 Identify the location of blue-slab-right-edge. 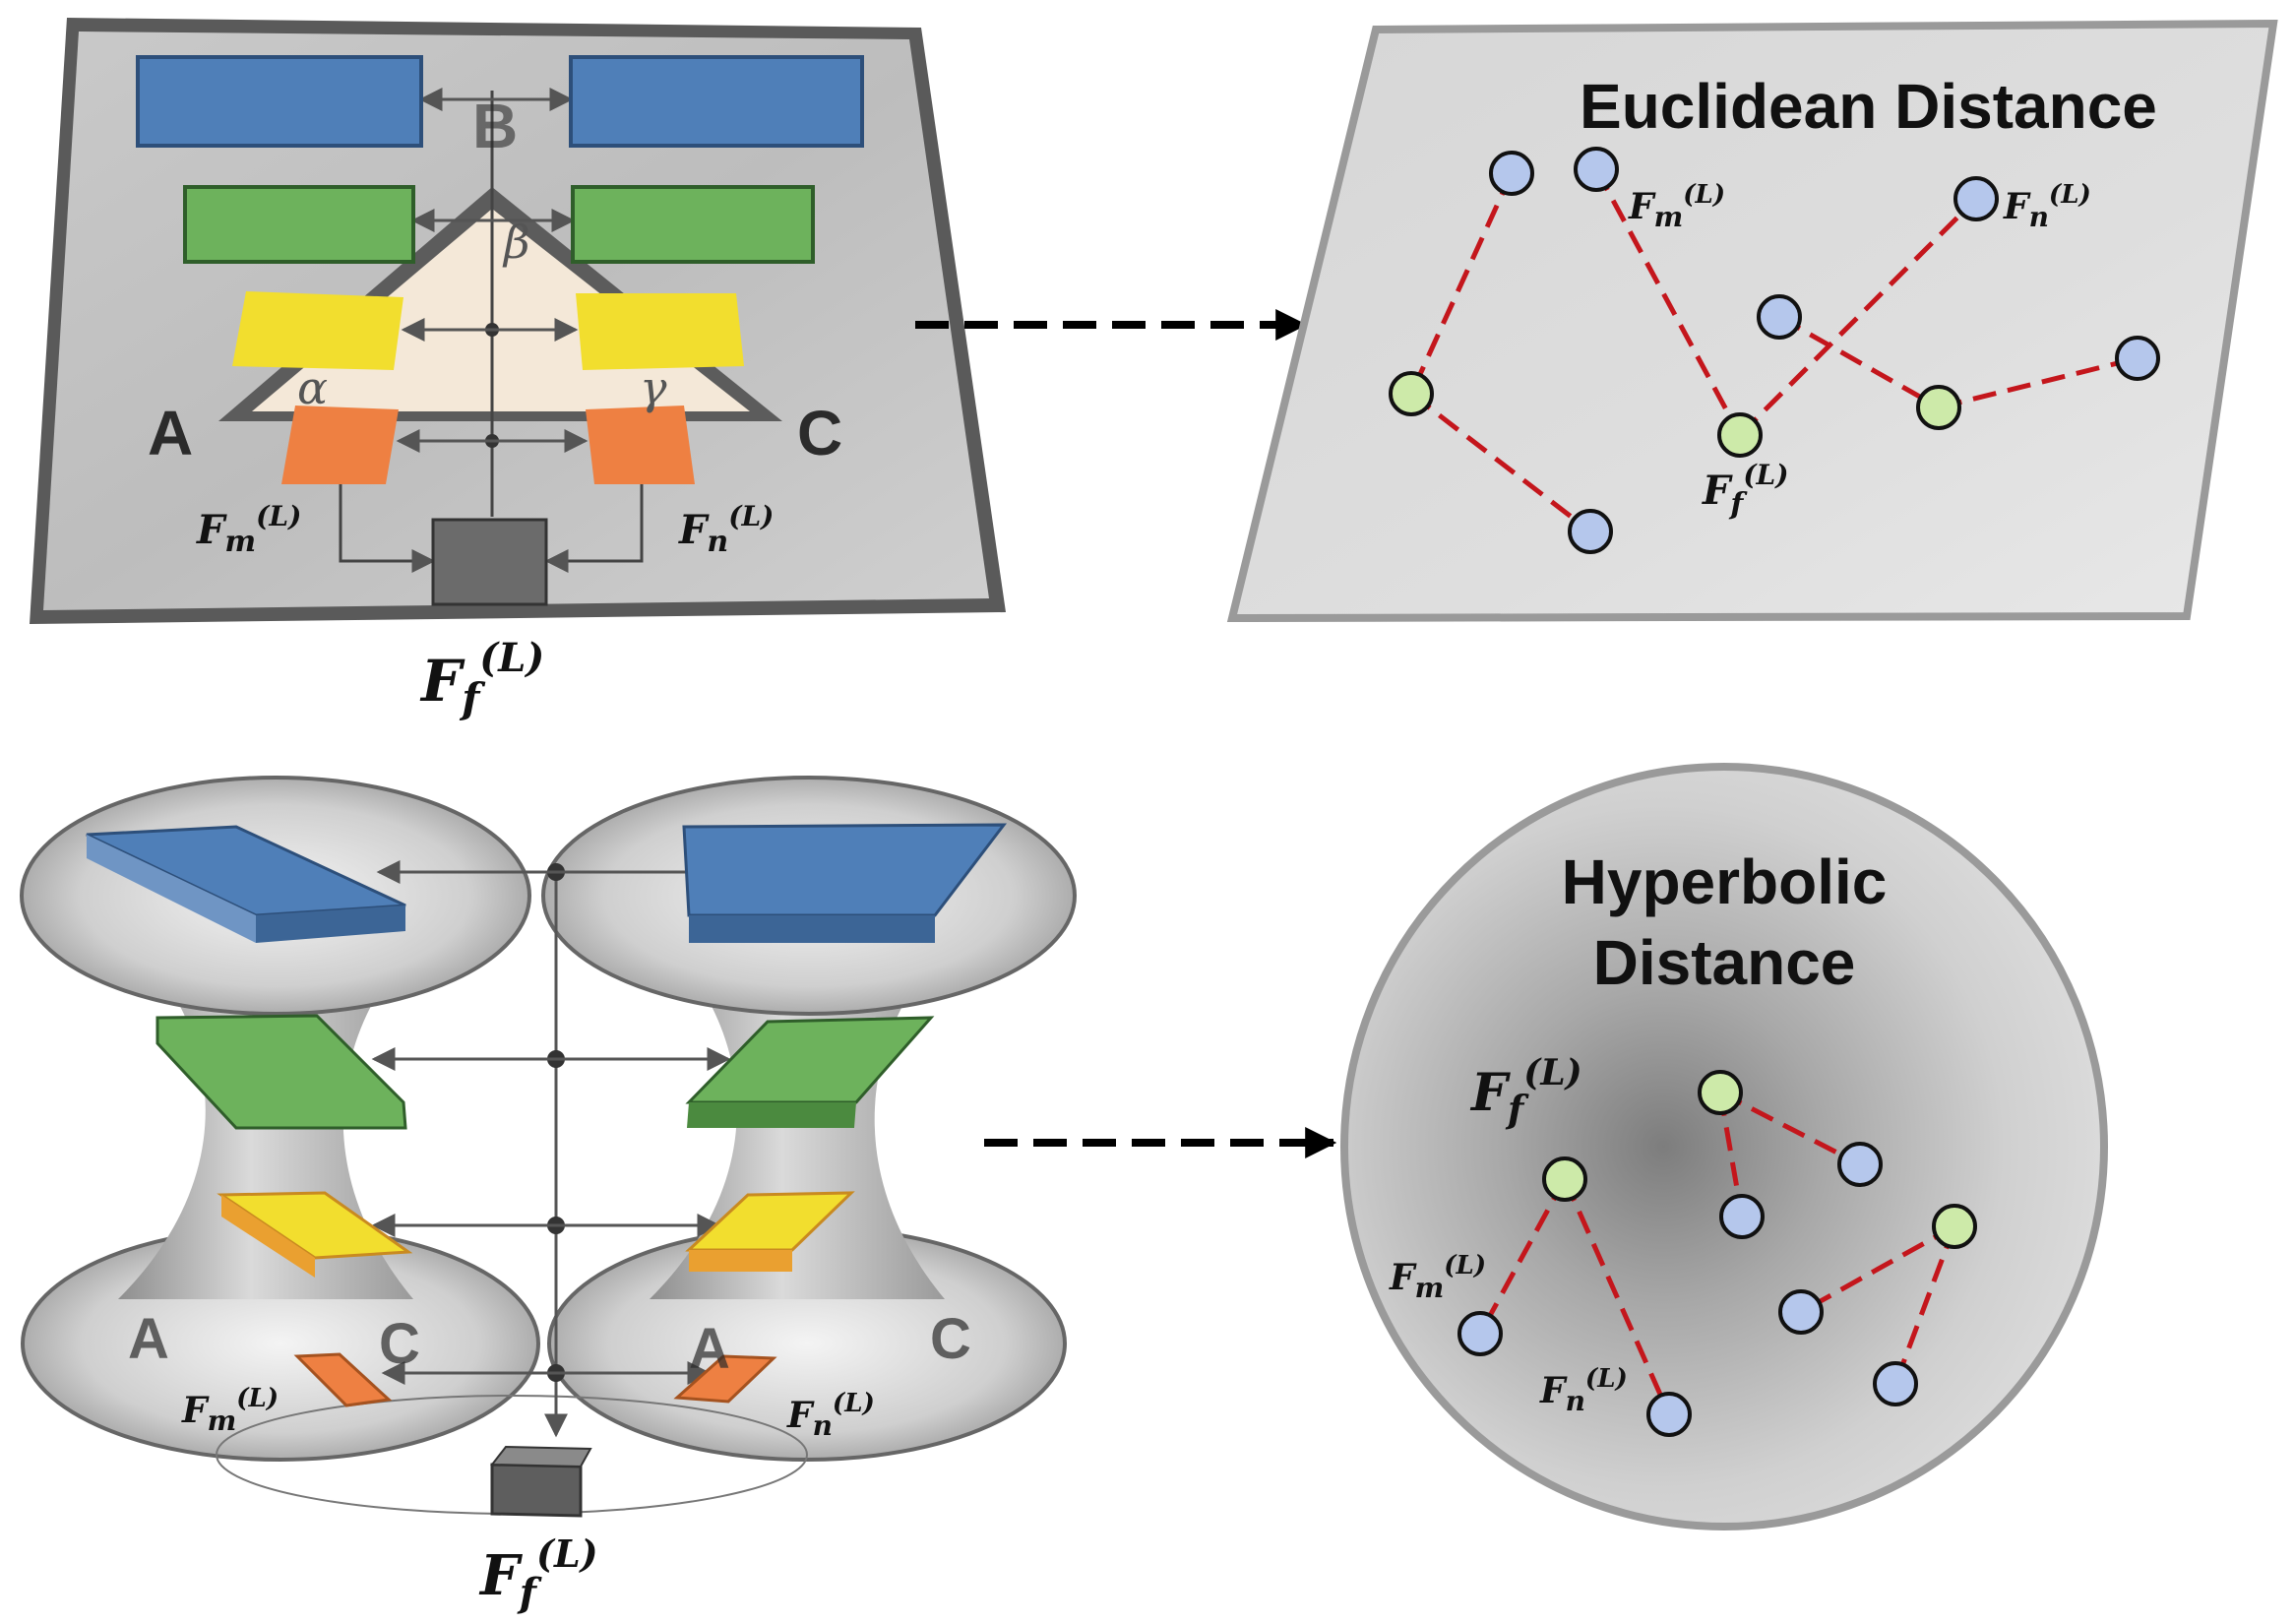
(812, 929).